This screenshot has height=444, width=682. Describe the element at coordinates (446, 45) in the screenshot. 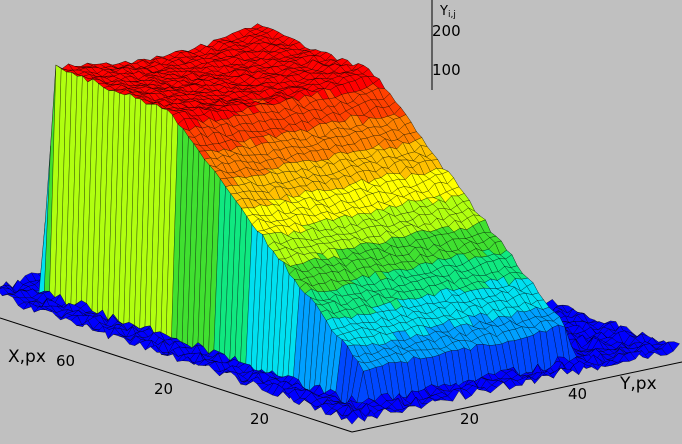

I see `z-axis: Yi,j 200 100` at that location.